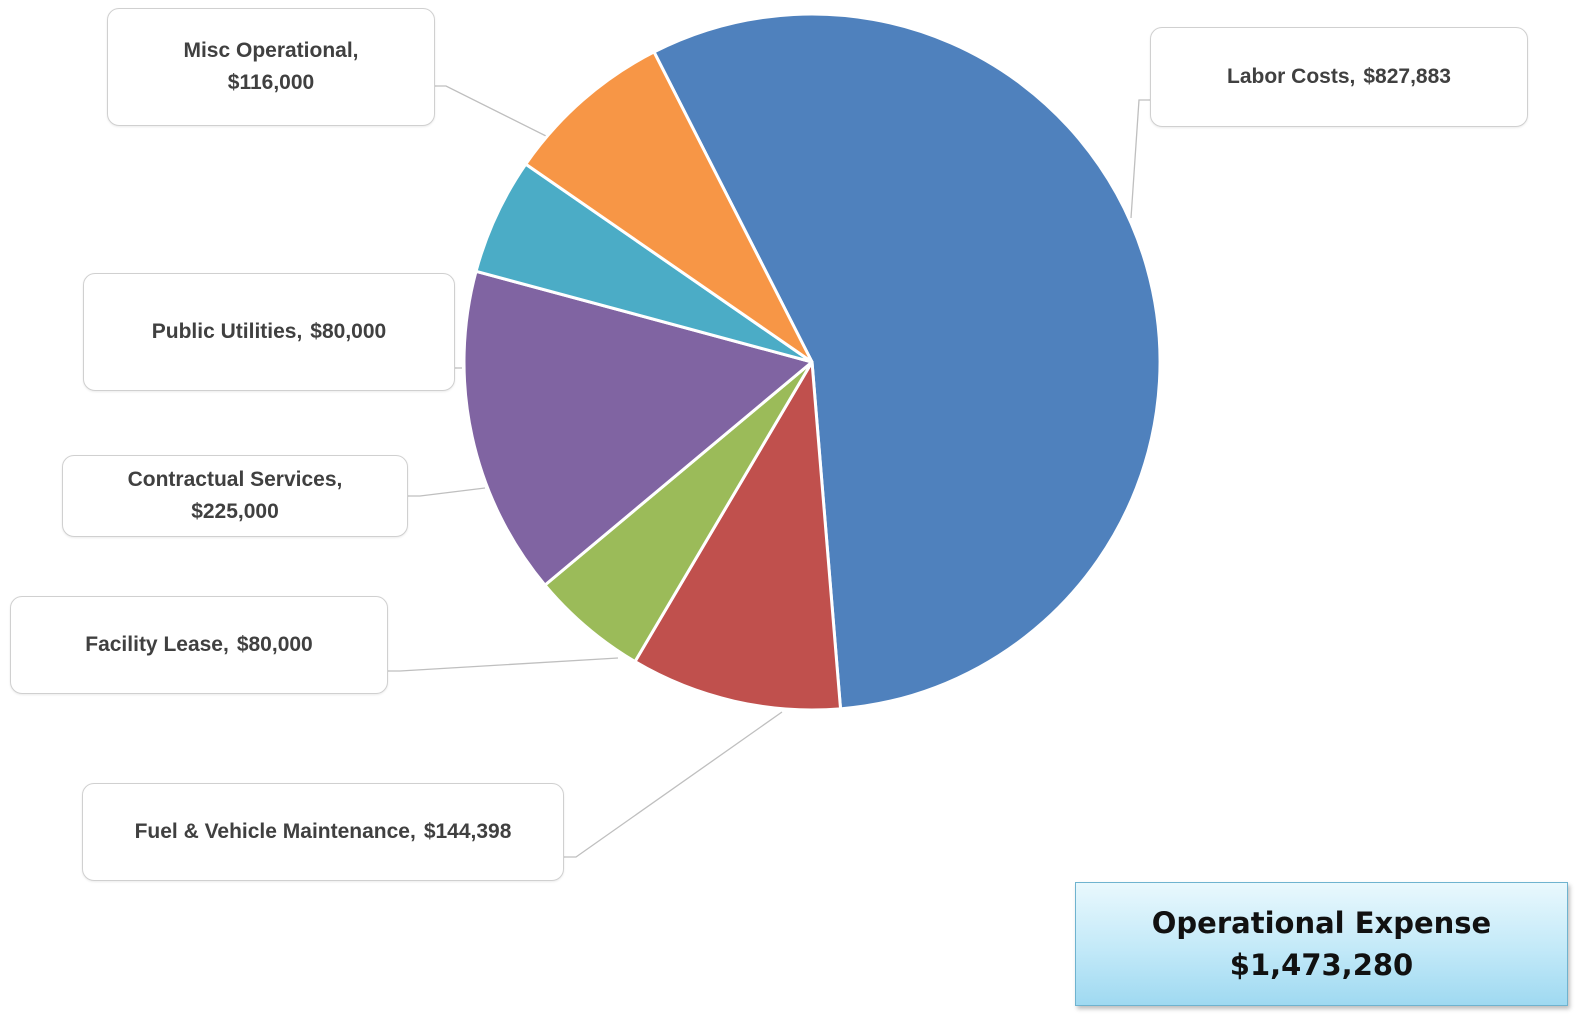  What do you see at coordinates (235, 496) in the screenshot?
I see `callout-contractual-services: Contractual Services, $225,000` at bounding box center [235, 496].